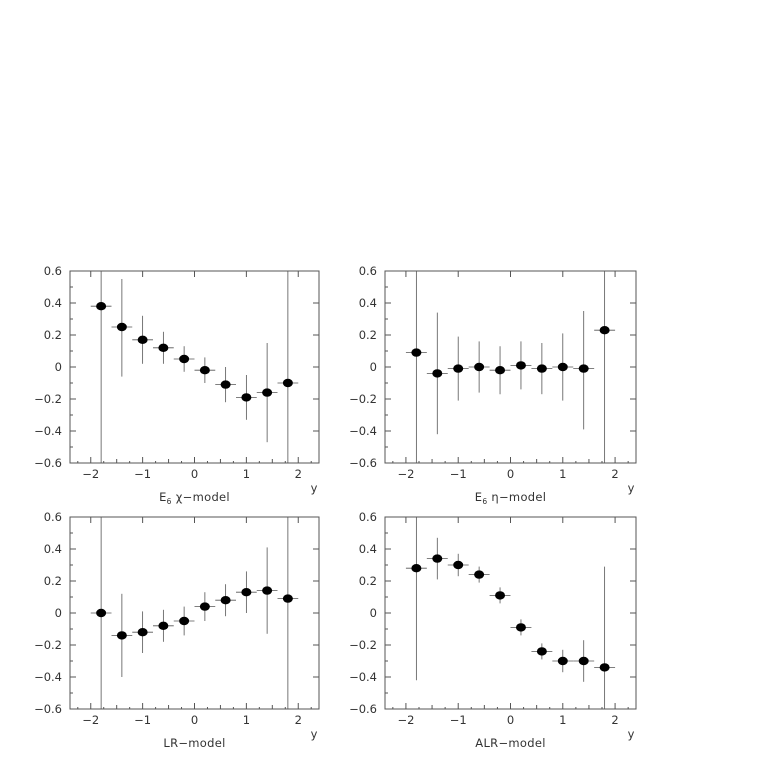 Image resolution: width=763 pixels, height=763 pixels. What do you see at coordinates (510, 743) in the screenshot?
I see `panel-caption: ALR−model` at bounding box center [510, 743].